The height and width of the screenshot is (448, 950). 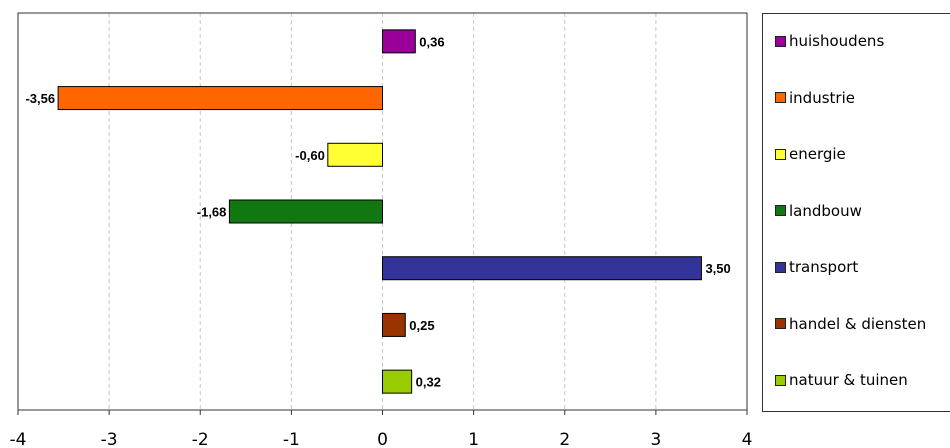 I want to click on legend-item: huishoudens, so click(x=829, y=41).